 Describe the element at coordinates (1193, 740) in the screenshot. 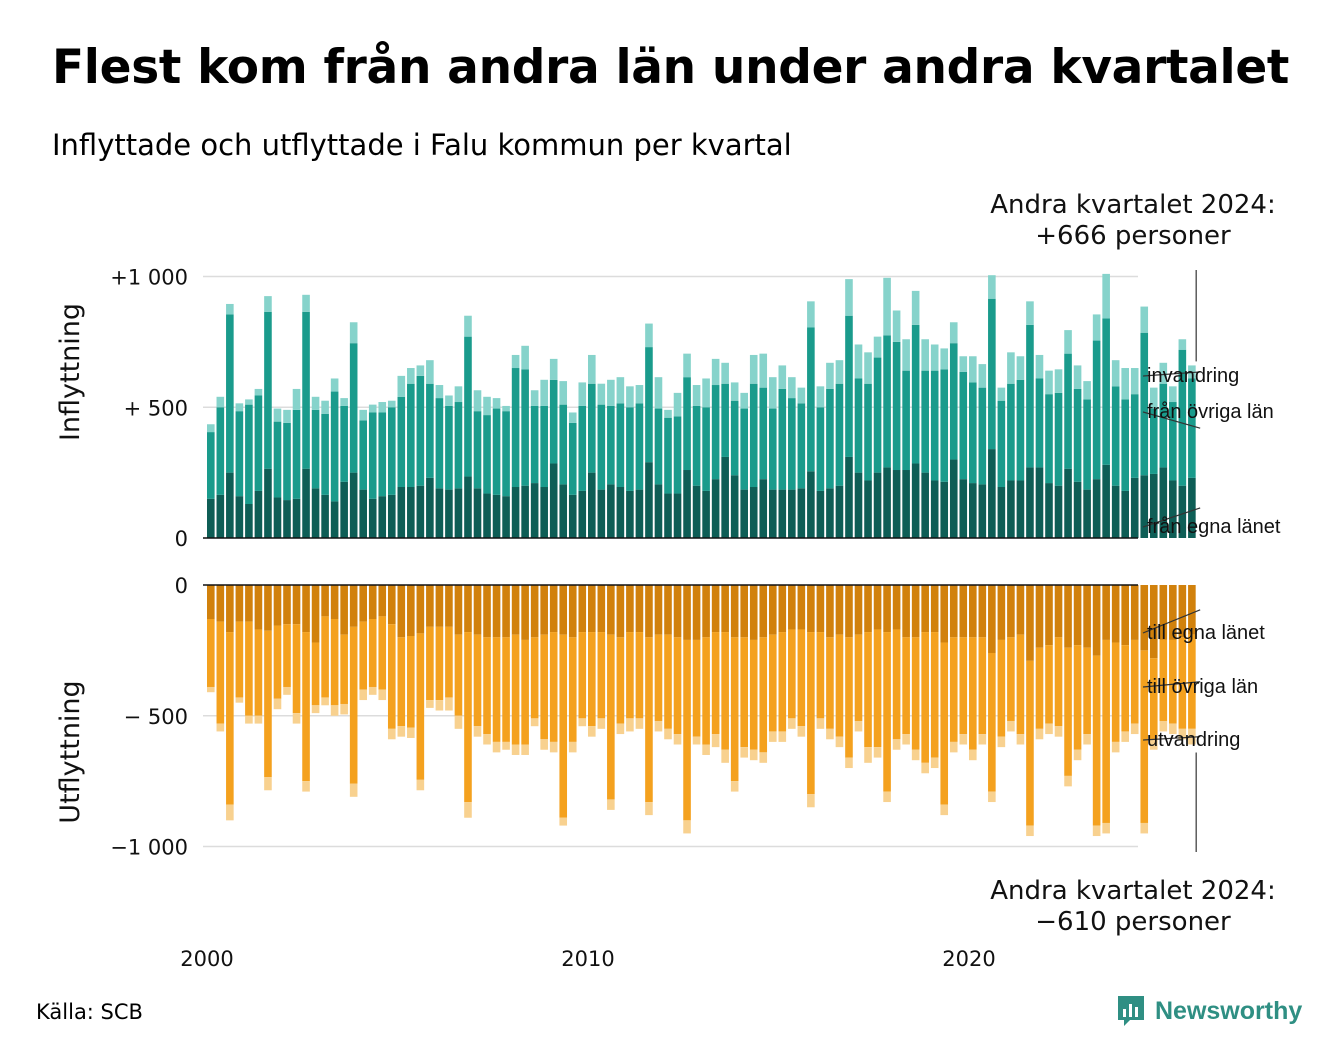

I see `outflow-series-label: utvandring` at that location.